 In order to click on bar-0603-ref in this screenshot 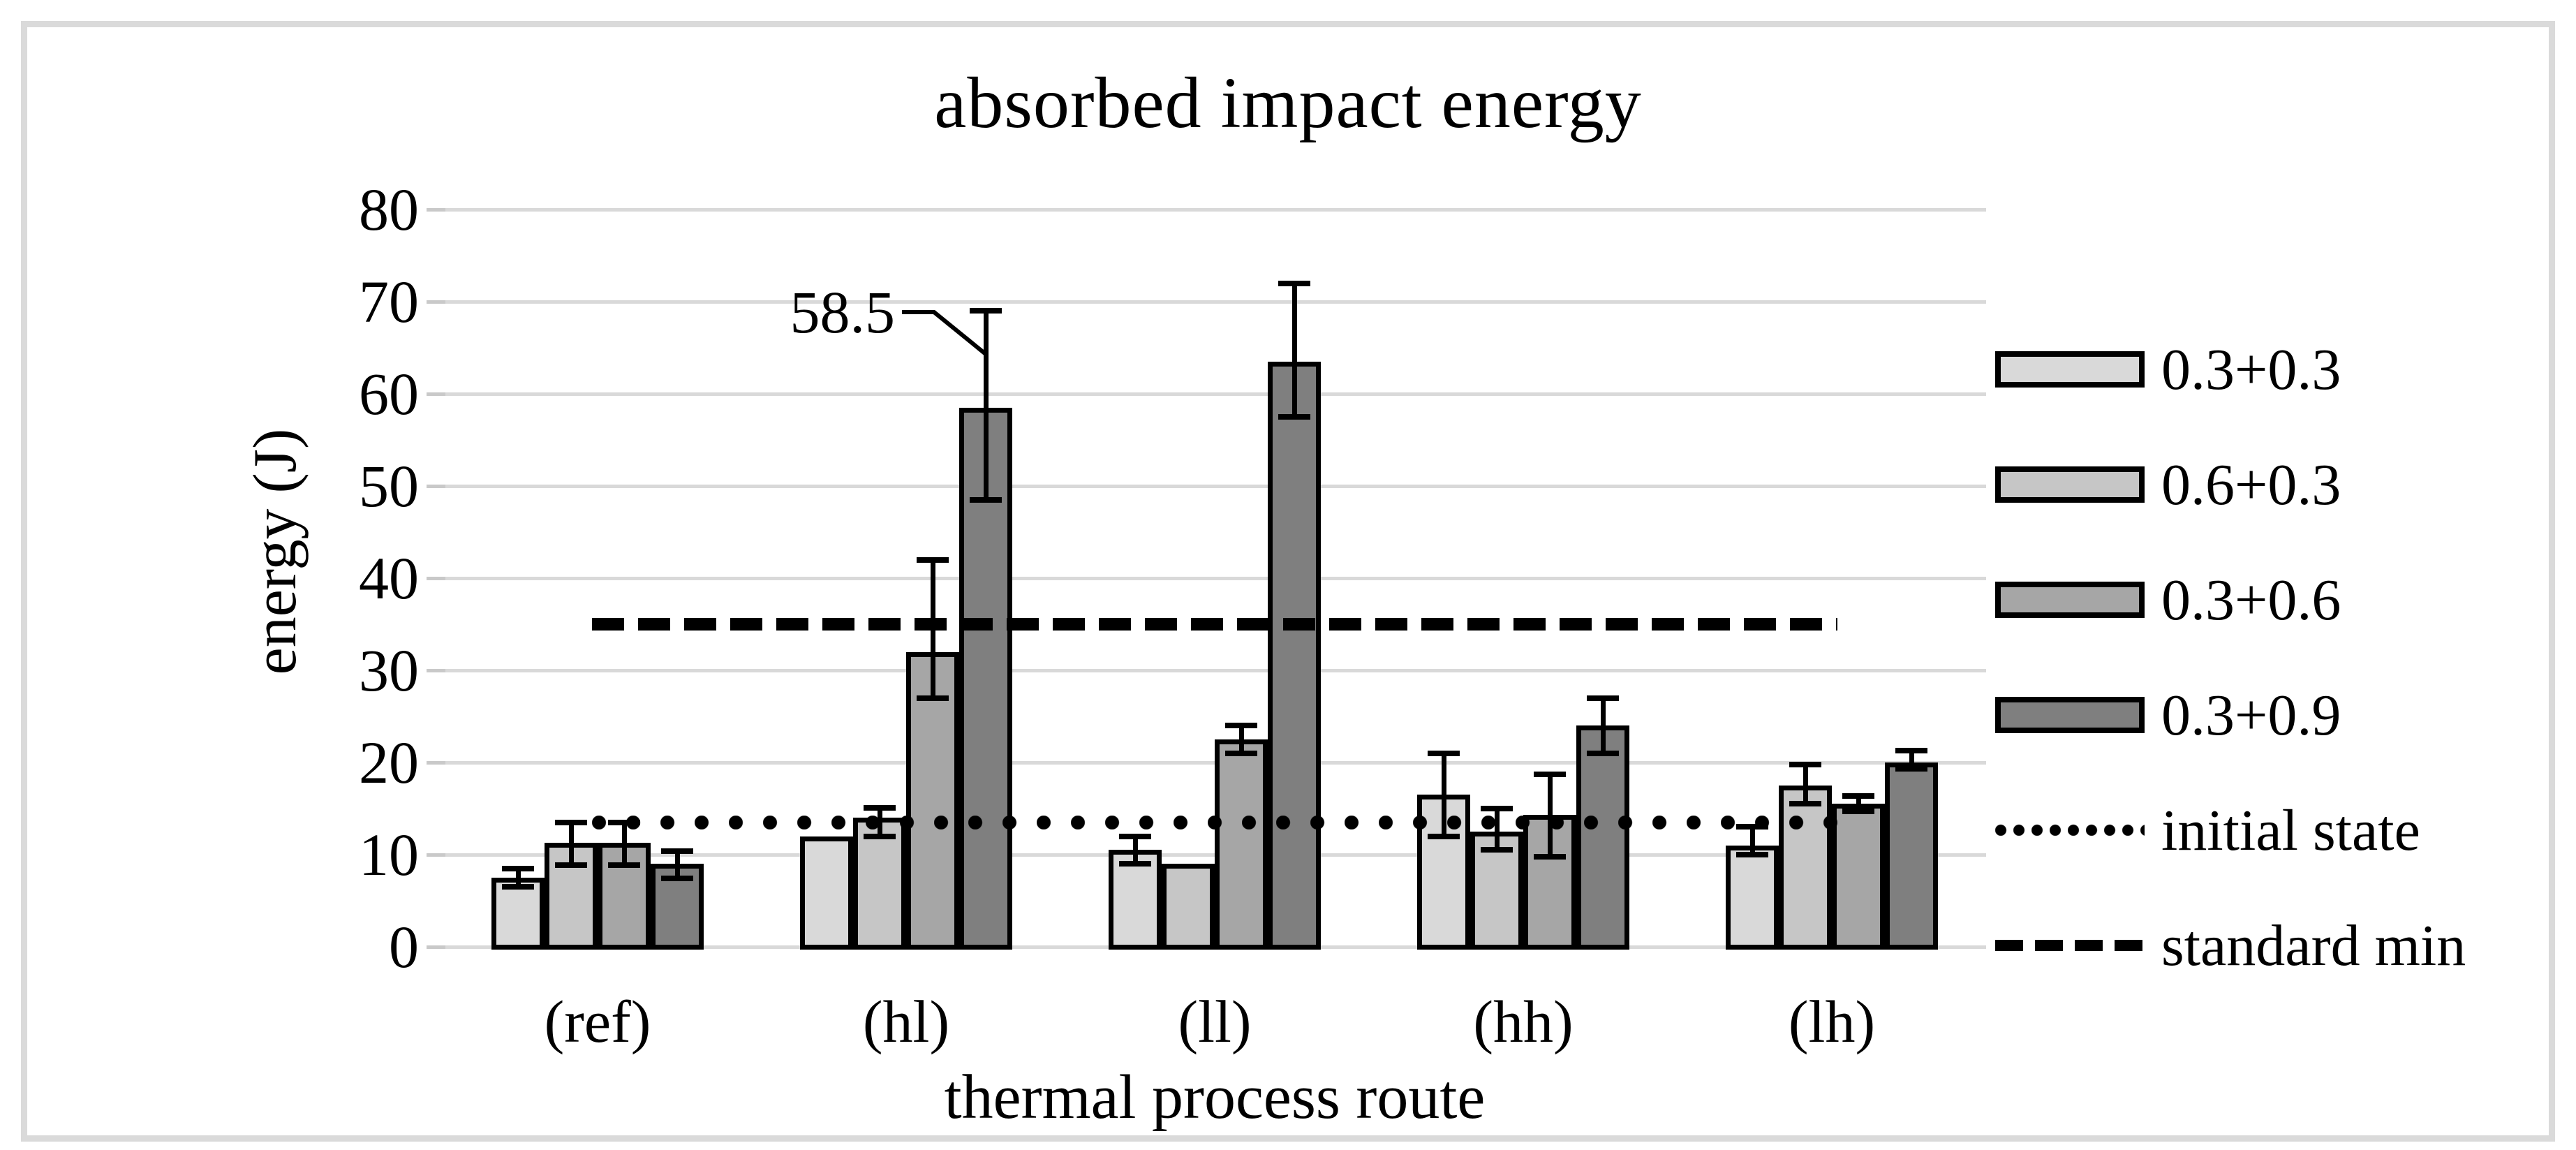, I will do `click(571, 896)`.